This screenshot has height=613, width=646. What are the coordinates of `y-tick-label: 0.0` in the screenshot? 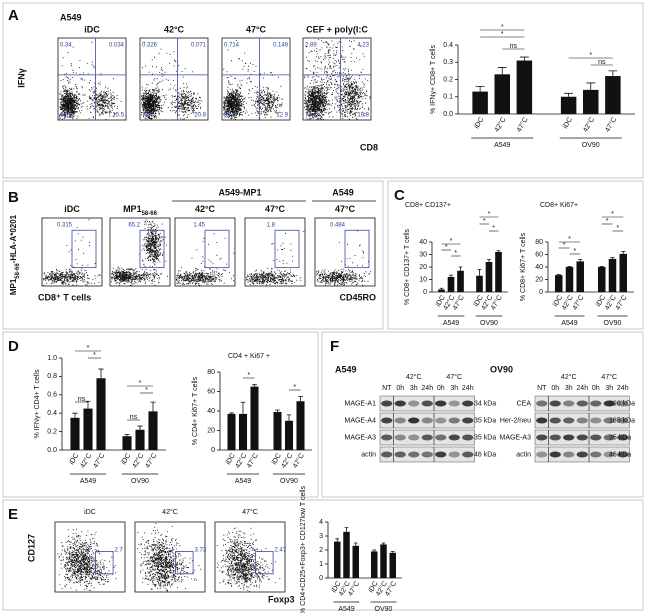 It's located at (52, 450).